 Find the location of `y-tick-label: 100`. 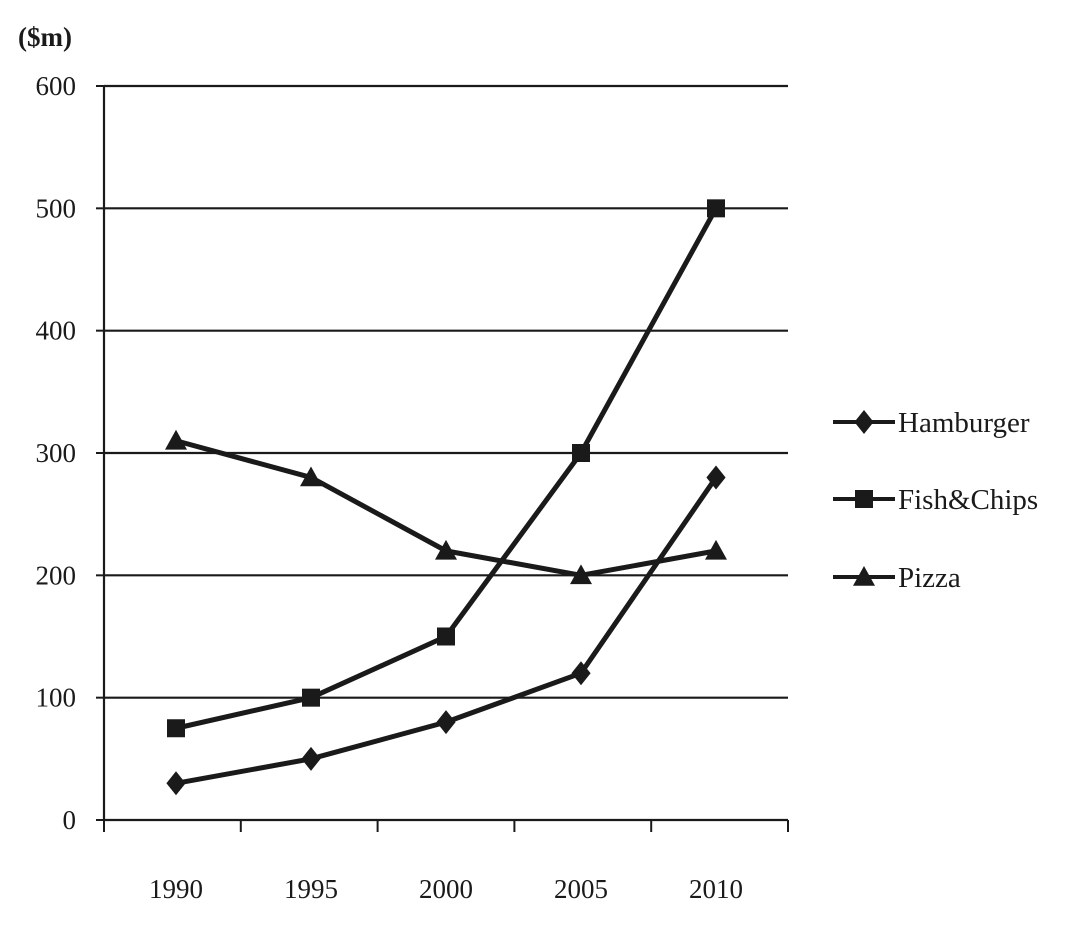

y-tick-label: 100 is located at coordinates (56, 698).